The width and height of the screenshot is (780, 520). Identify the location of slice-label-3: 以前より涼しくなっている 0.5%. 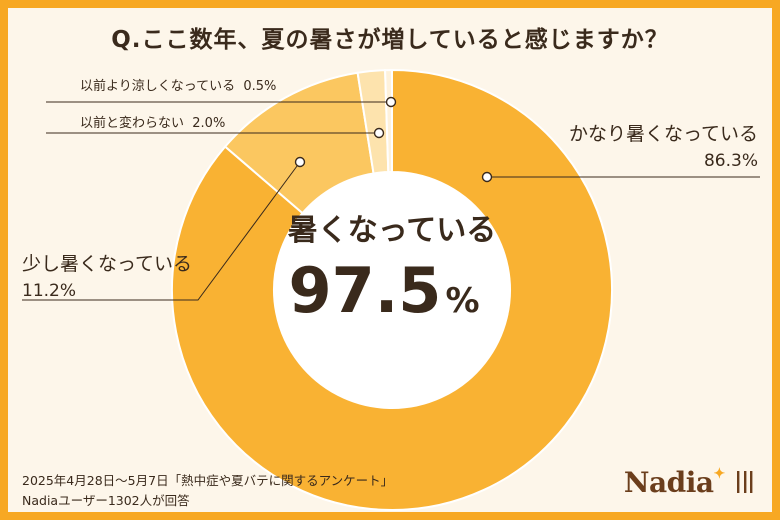
(178, 86).